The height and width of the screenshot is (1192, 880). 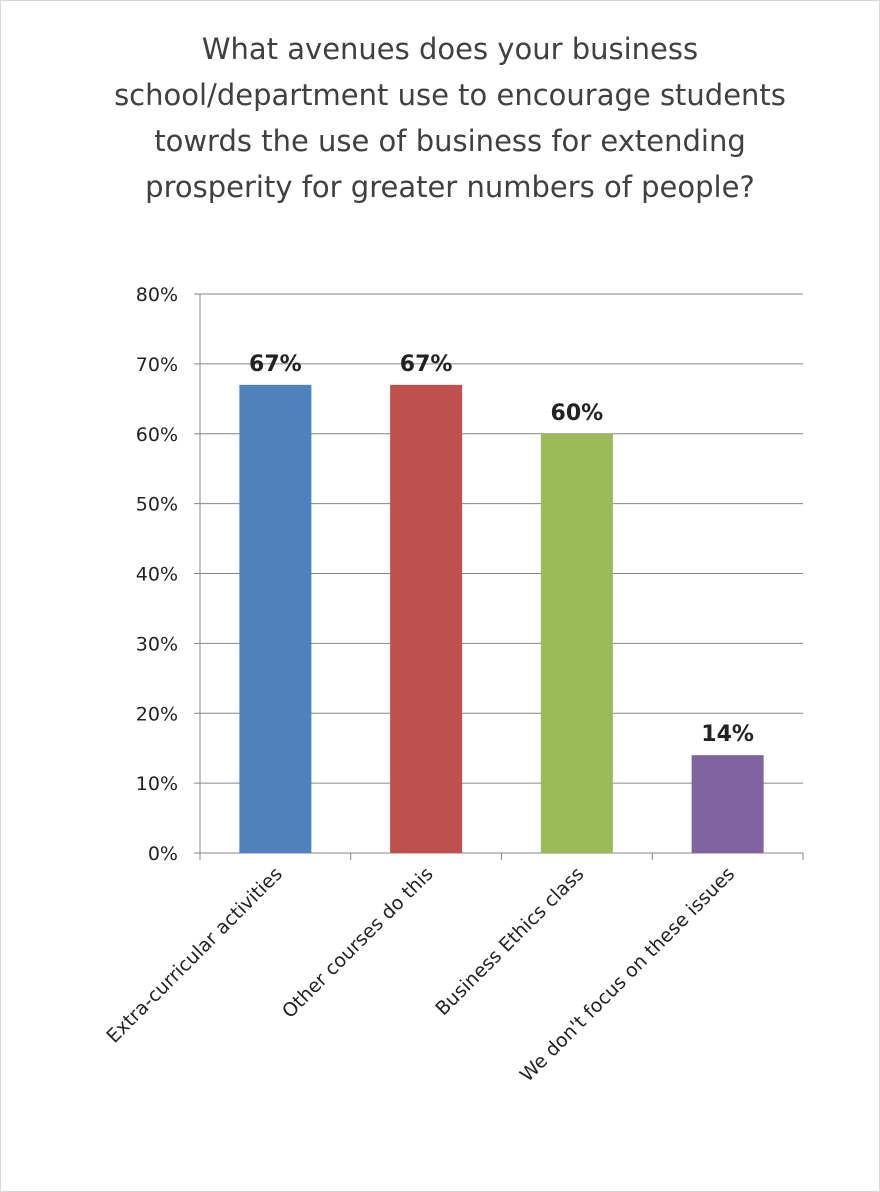 I want to click on y-tick-label: 30%, so click(x=157, y=644).